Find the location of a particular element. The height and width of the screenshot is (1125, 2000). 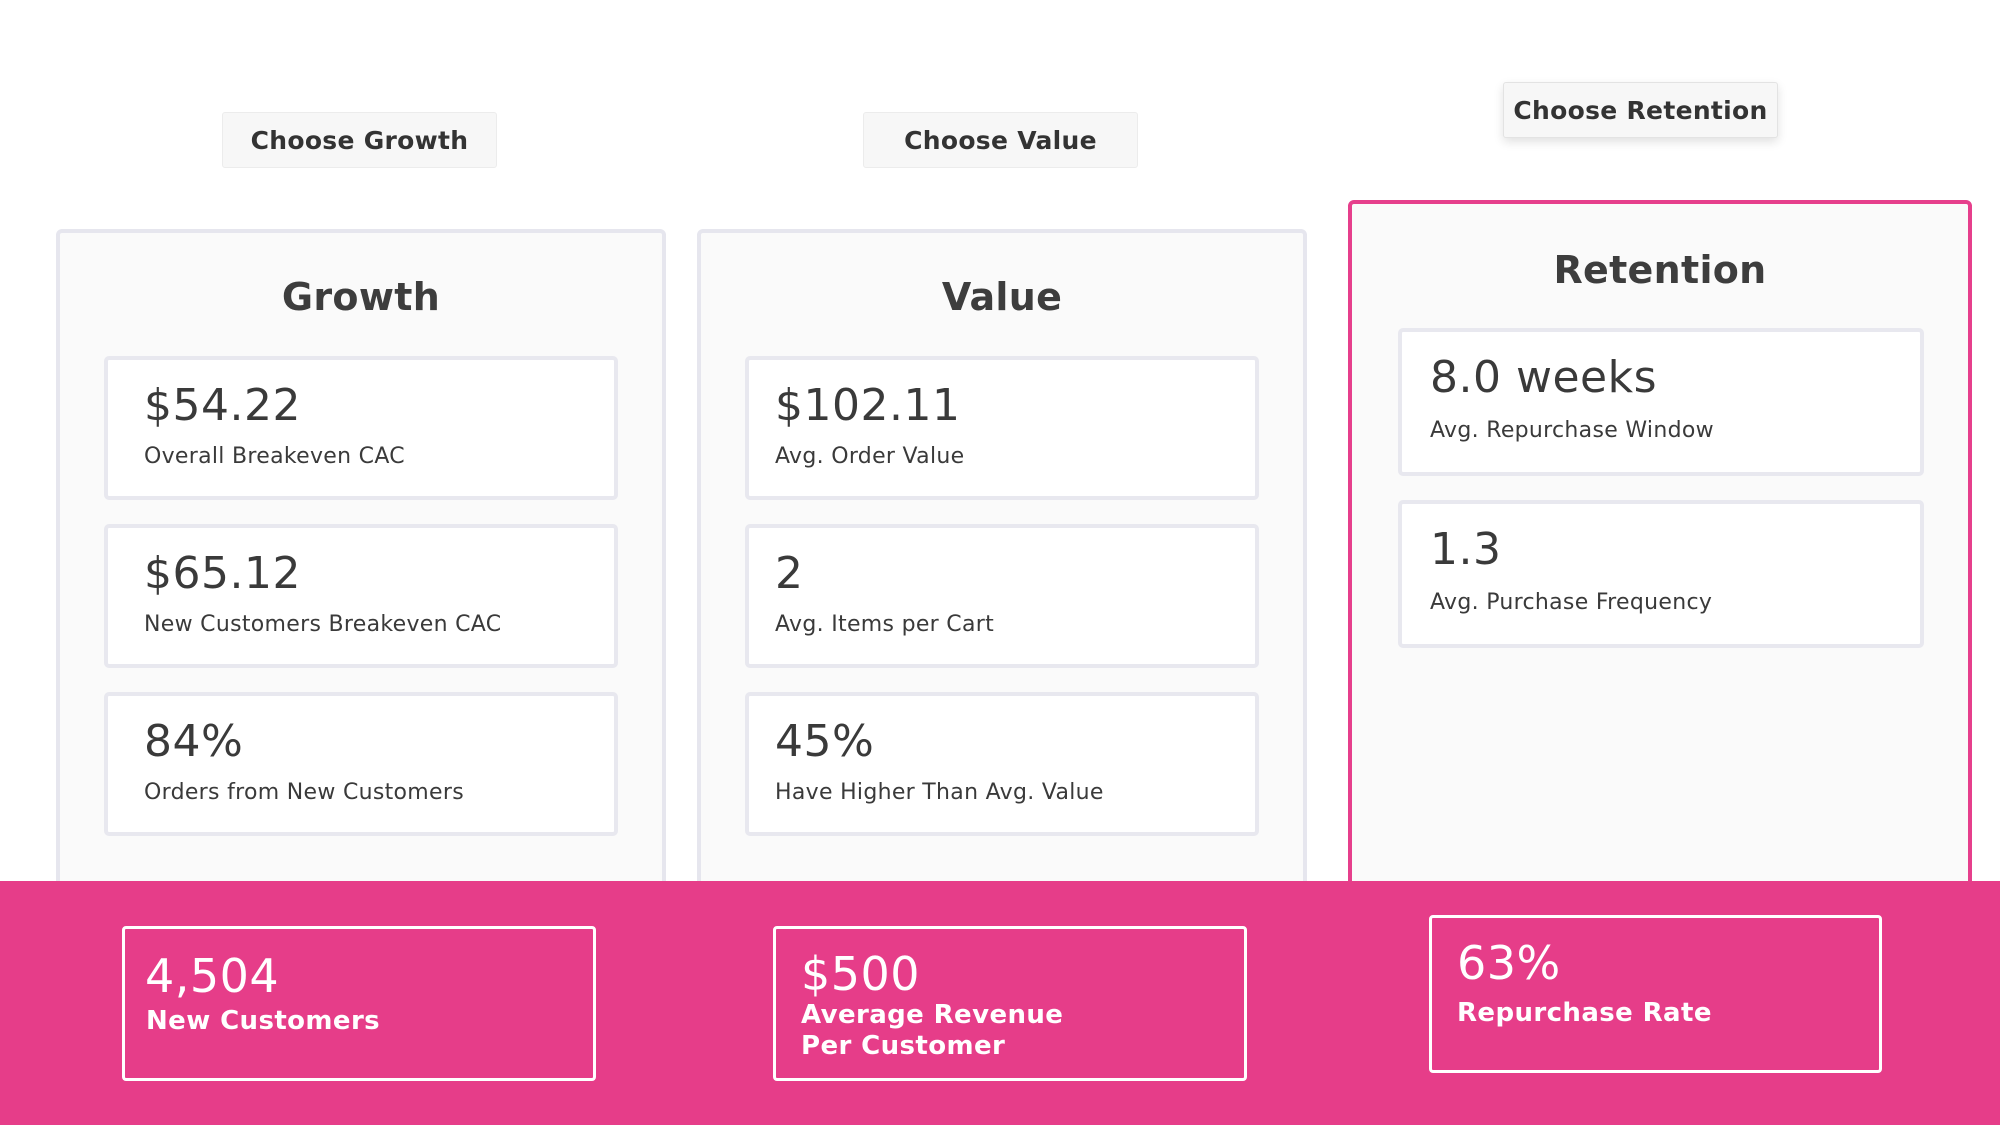

metric-card-higher-than-avg-value: 45% Have Higher Than Avg. Value is located at coordinates (1002, 764).